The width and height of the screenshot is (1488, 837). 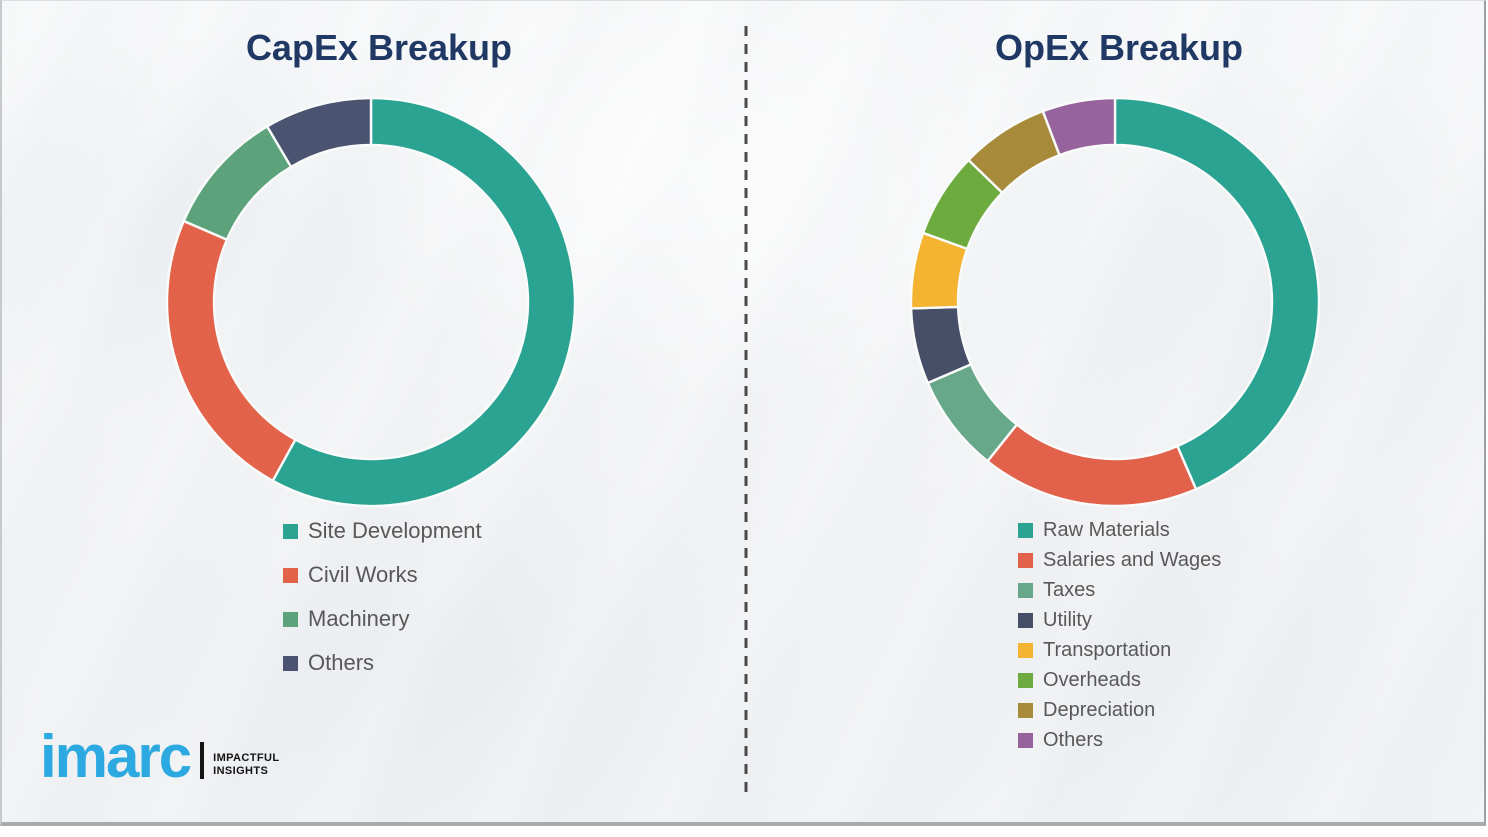 What do you see at coordinates (1092, 679) in the screenshot?
I see `legend-label: Overheads` at bounding box center [1092, 679].